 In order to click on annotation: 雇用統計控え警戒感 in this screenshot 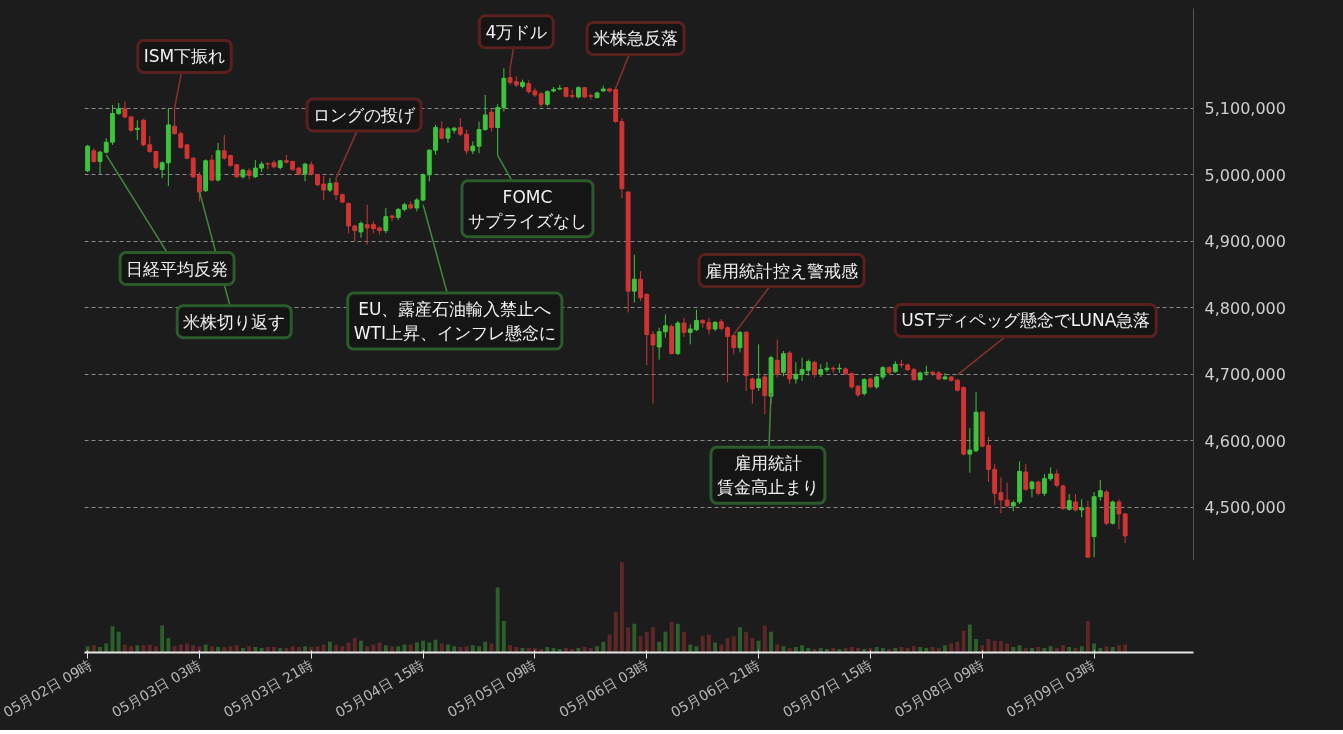, I will do `click(782, 270)`.